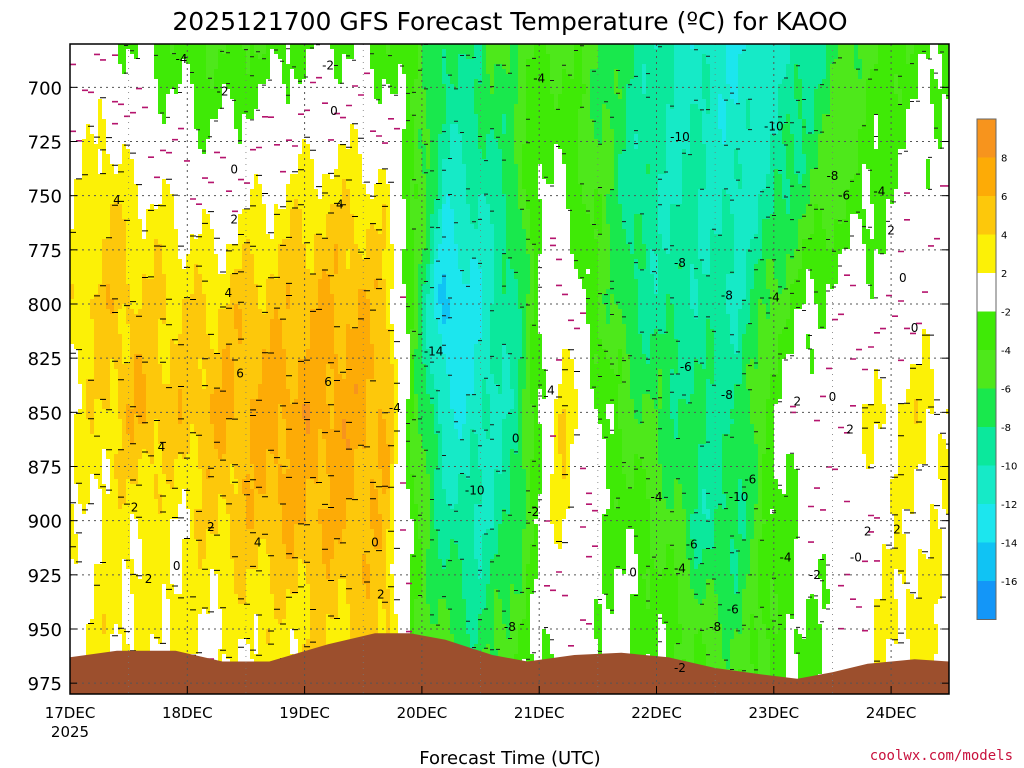  Describe the element at coordinates (986, 292) in the screenshot. I see `colorbar-band` at that location.